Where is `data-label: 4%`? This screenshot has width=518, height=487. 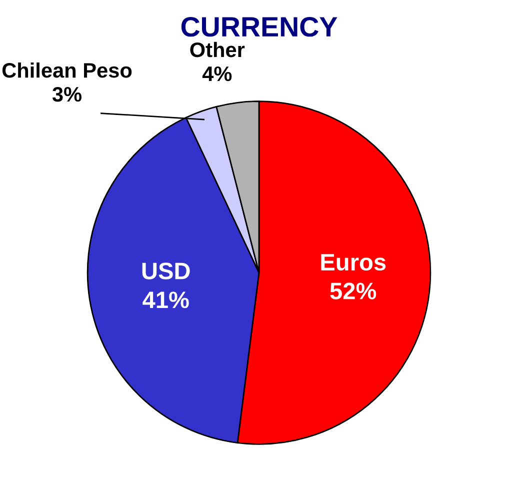
data-label: 4% is located at coordinates (217, 74).